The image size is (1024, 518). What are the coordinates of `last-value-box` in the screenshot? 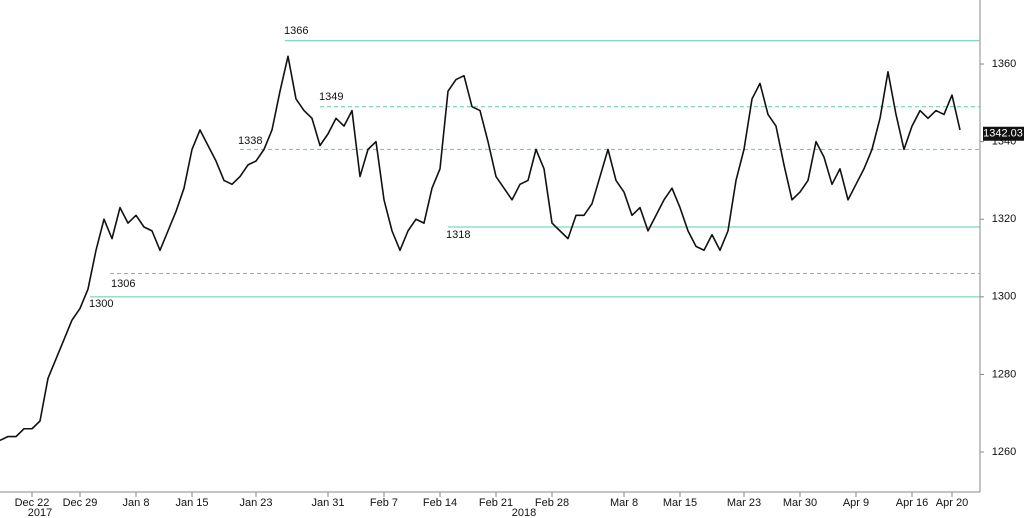 It's located at (1003, 133).